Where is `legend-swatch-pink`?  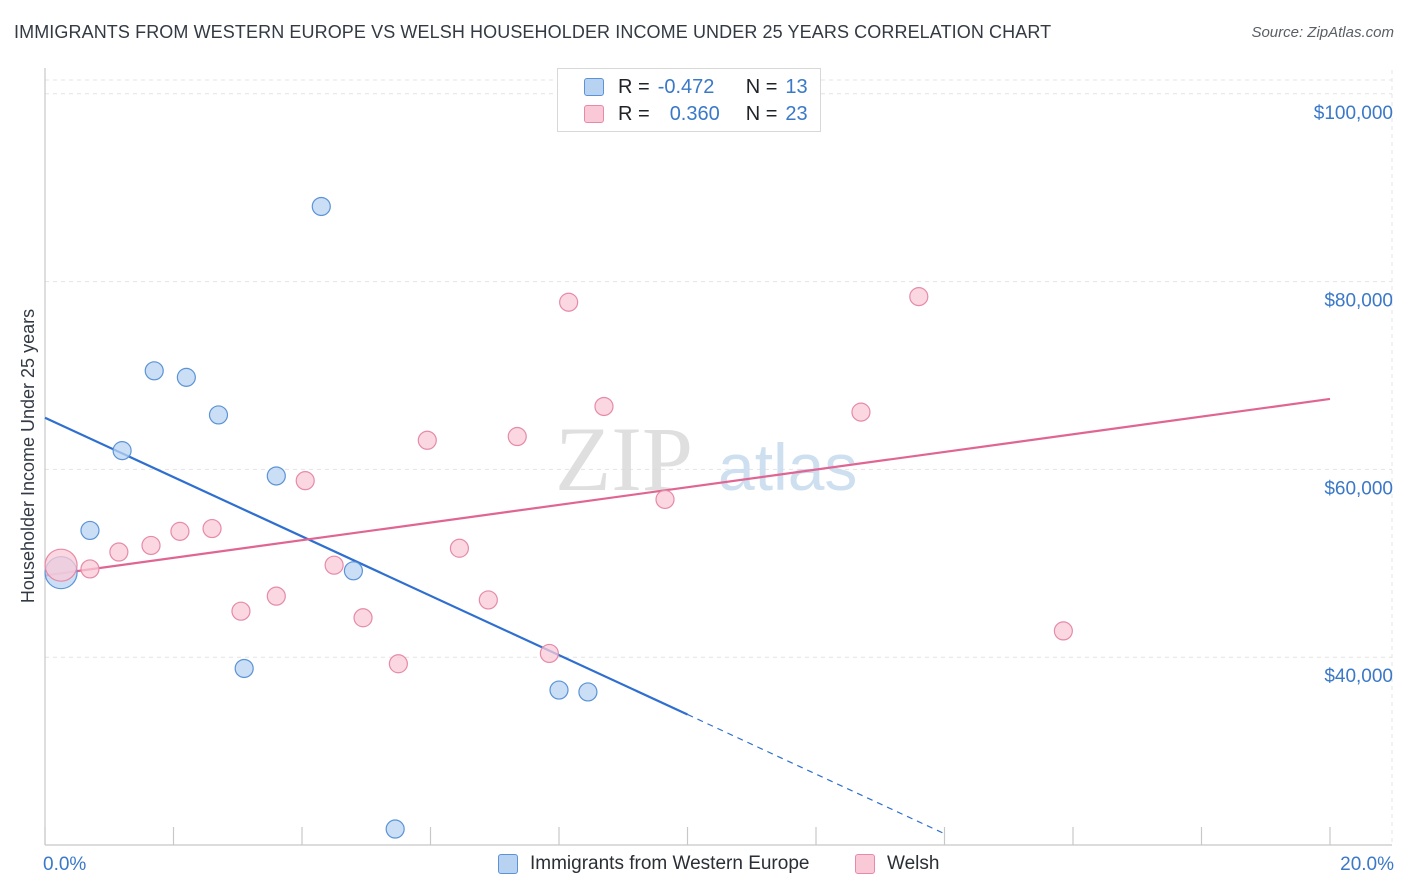 legend-swatch-pink is located at coordinates (594, 114).